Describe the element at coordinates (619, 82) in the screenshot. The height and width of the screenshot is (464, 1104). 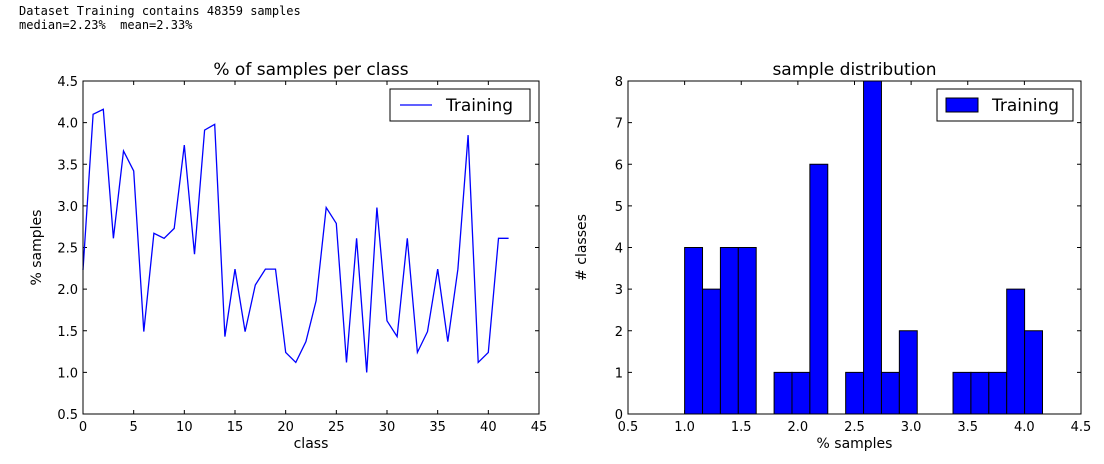
I see `y-tick-label: 8` at that location.